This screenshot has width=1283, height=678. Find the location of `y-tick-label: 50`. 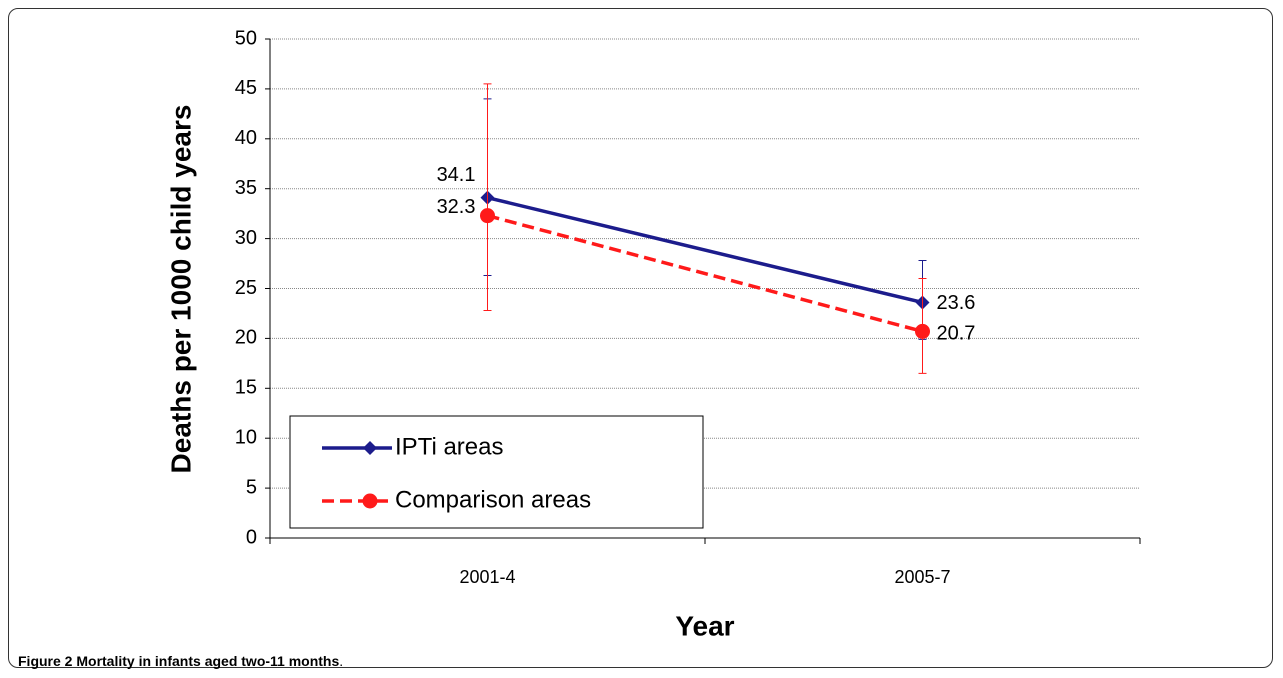

y-tick-label: 50 is located at coordinates (246, 38).